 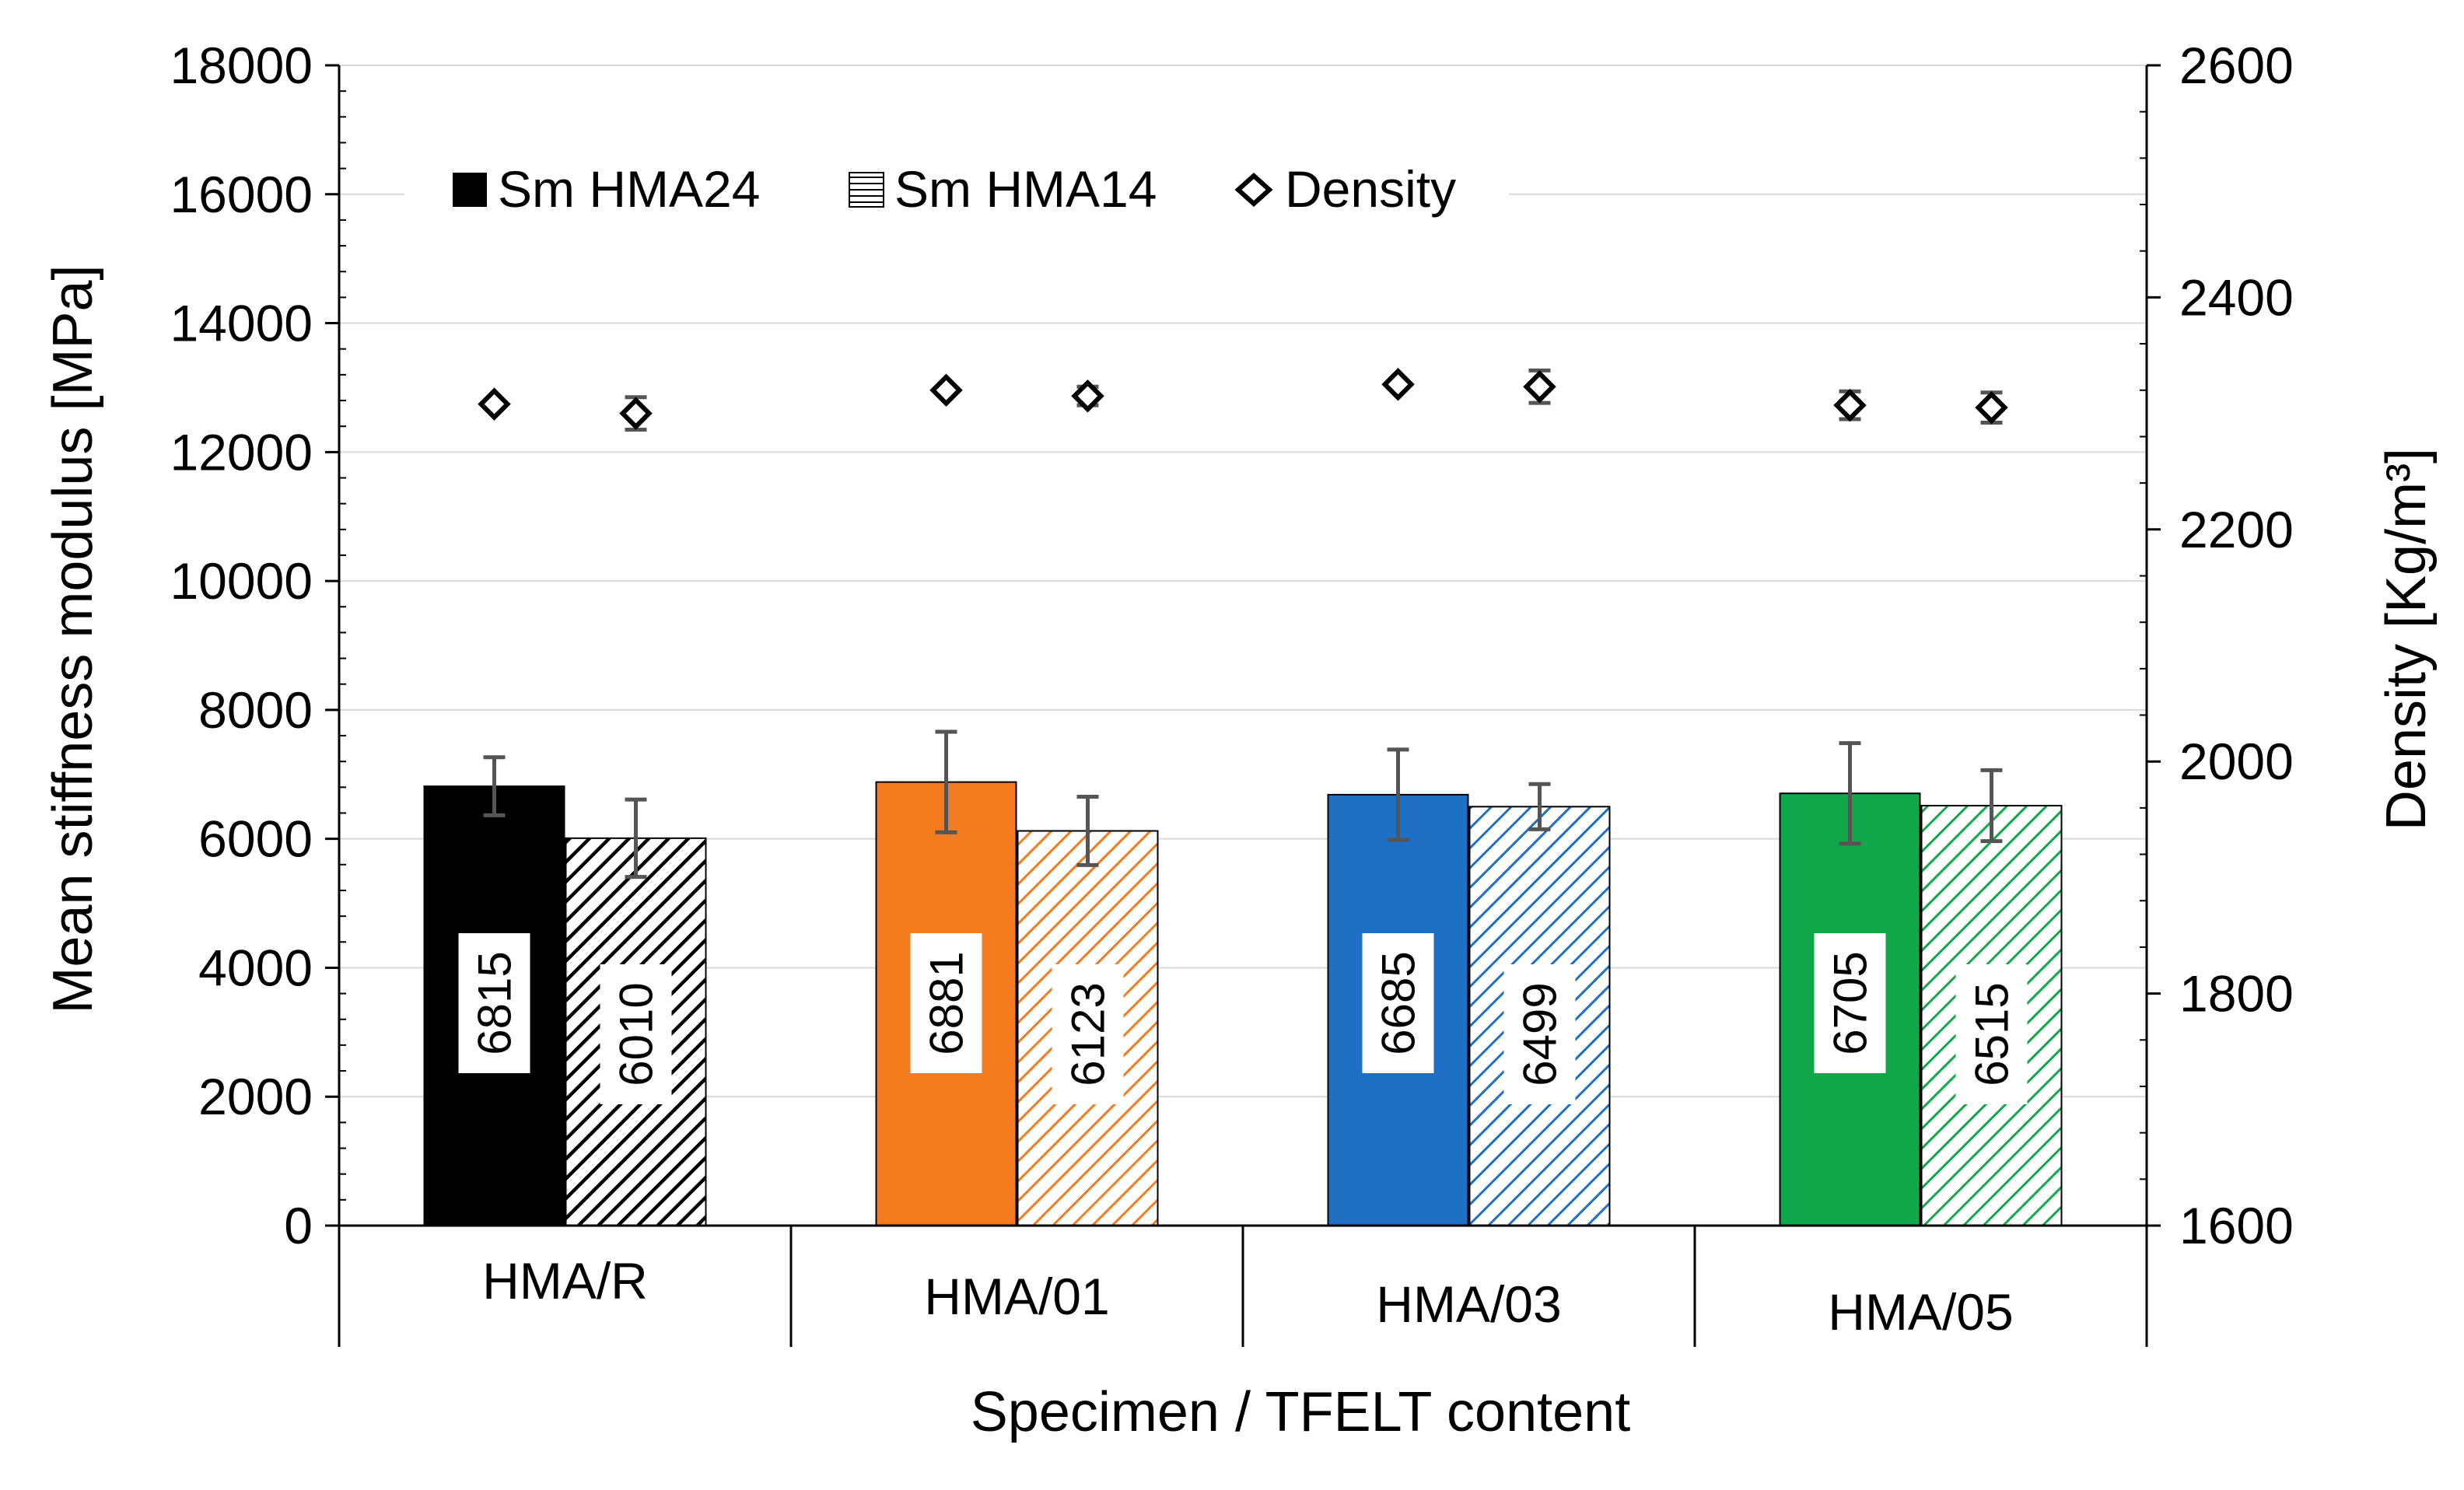 What do you see at coordinates (2407, 639) in the screenshot?
I see `y2-axis-title: Density [Kg/m³]` at bounding box center [2407, 639].